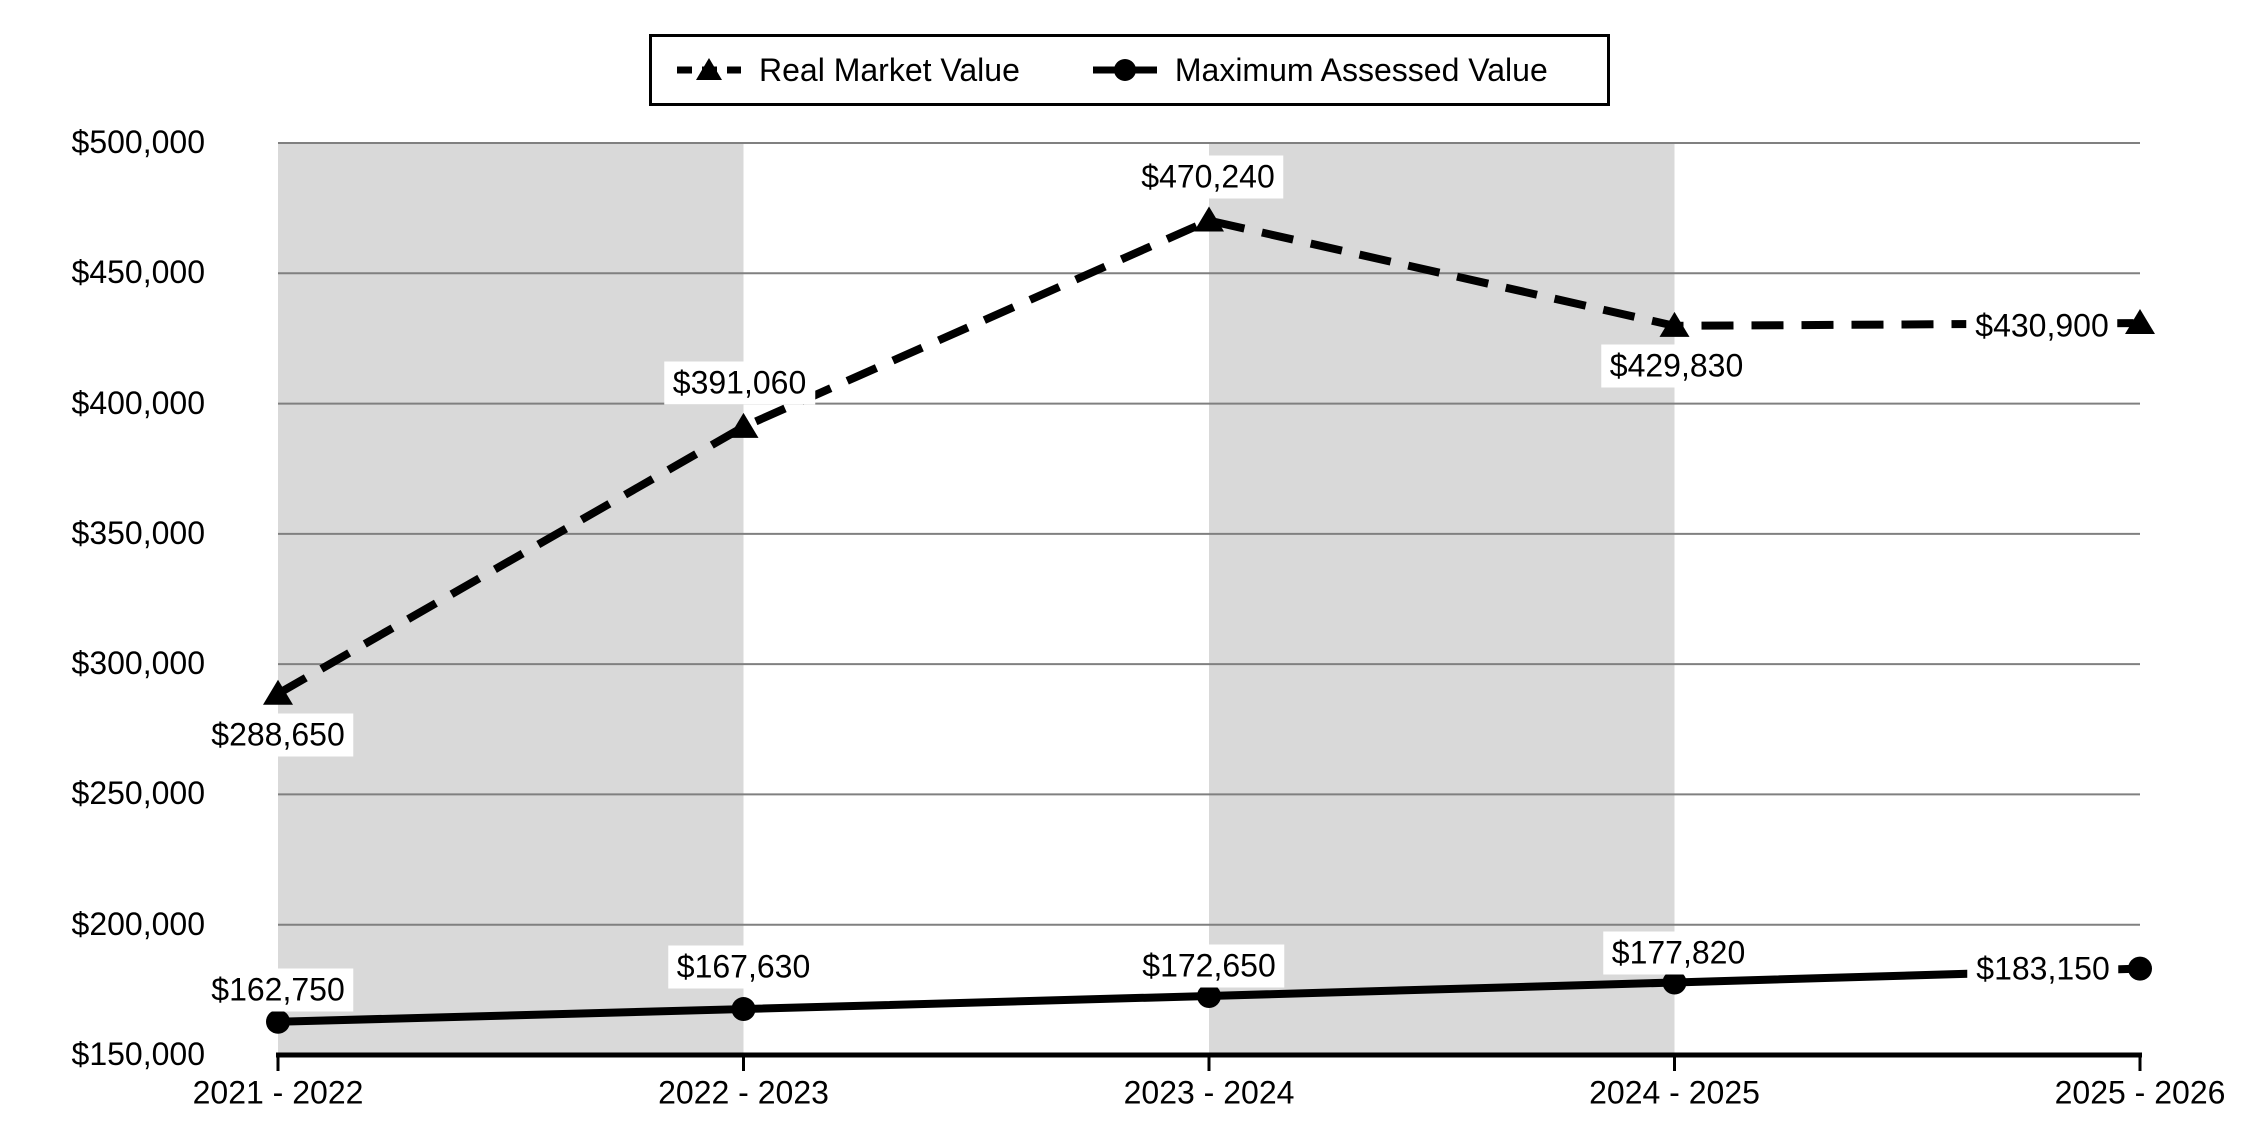 Image resolution: width=2250 pixels, height=1140 pixels. I want to click on data-label: $288,650, so click(278, 735).